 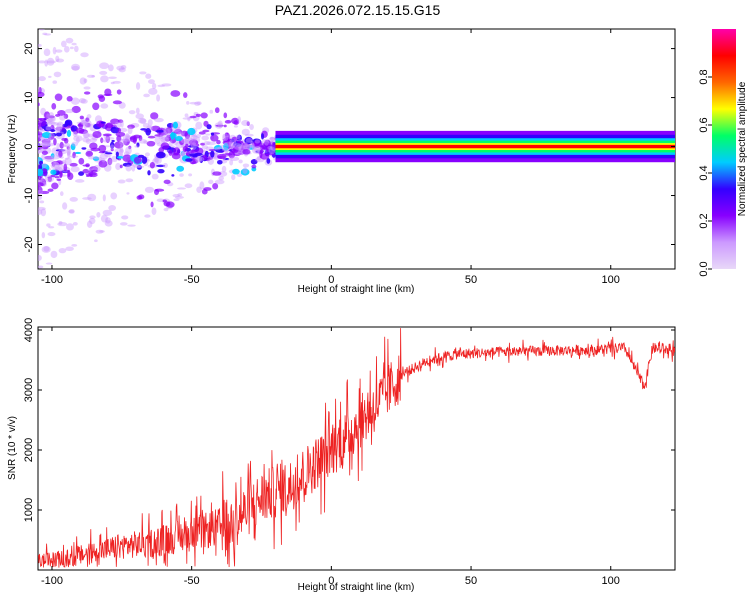 I want to click on snr-y-axis-label: SNR (10 * v/v), so click(x=12, y=448).